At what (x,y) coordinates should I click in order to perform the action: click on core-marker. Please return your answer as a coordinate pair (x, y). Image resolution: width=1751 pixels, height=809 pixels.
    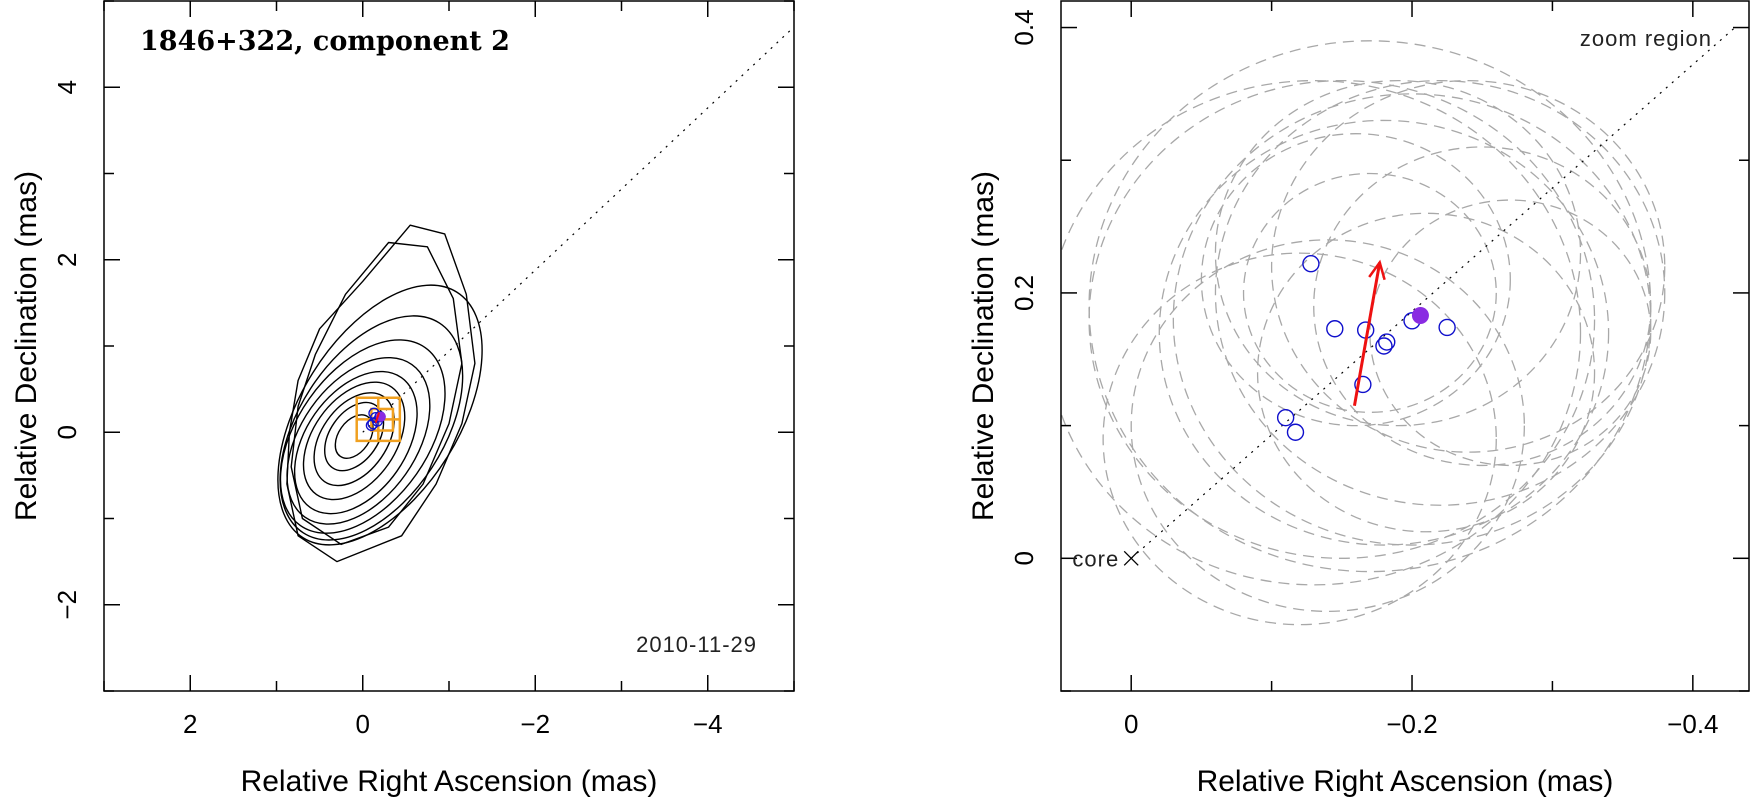
    Looking at the image, I should click on (1131, 558).